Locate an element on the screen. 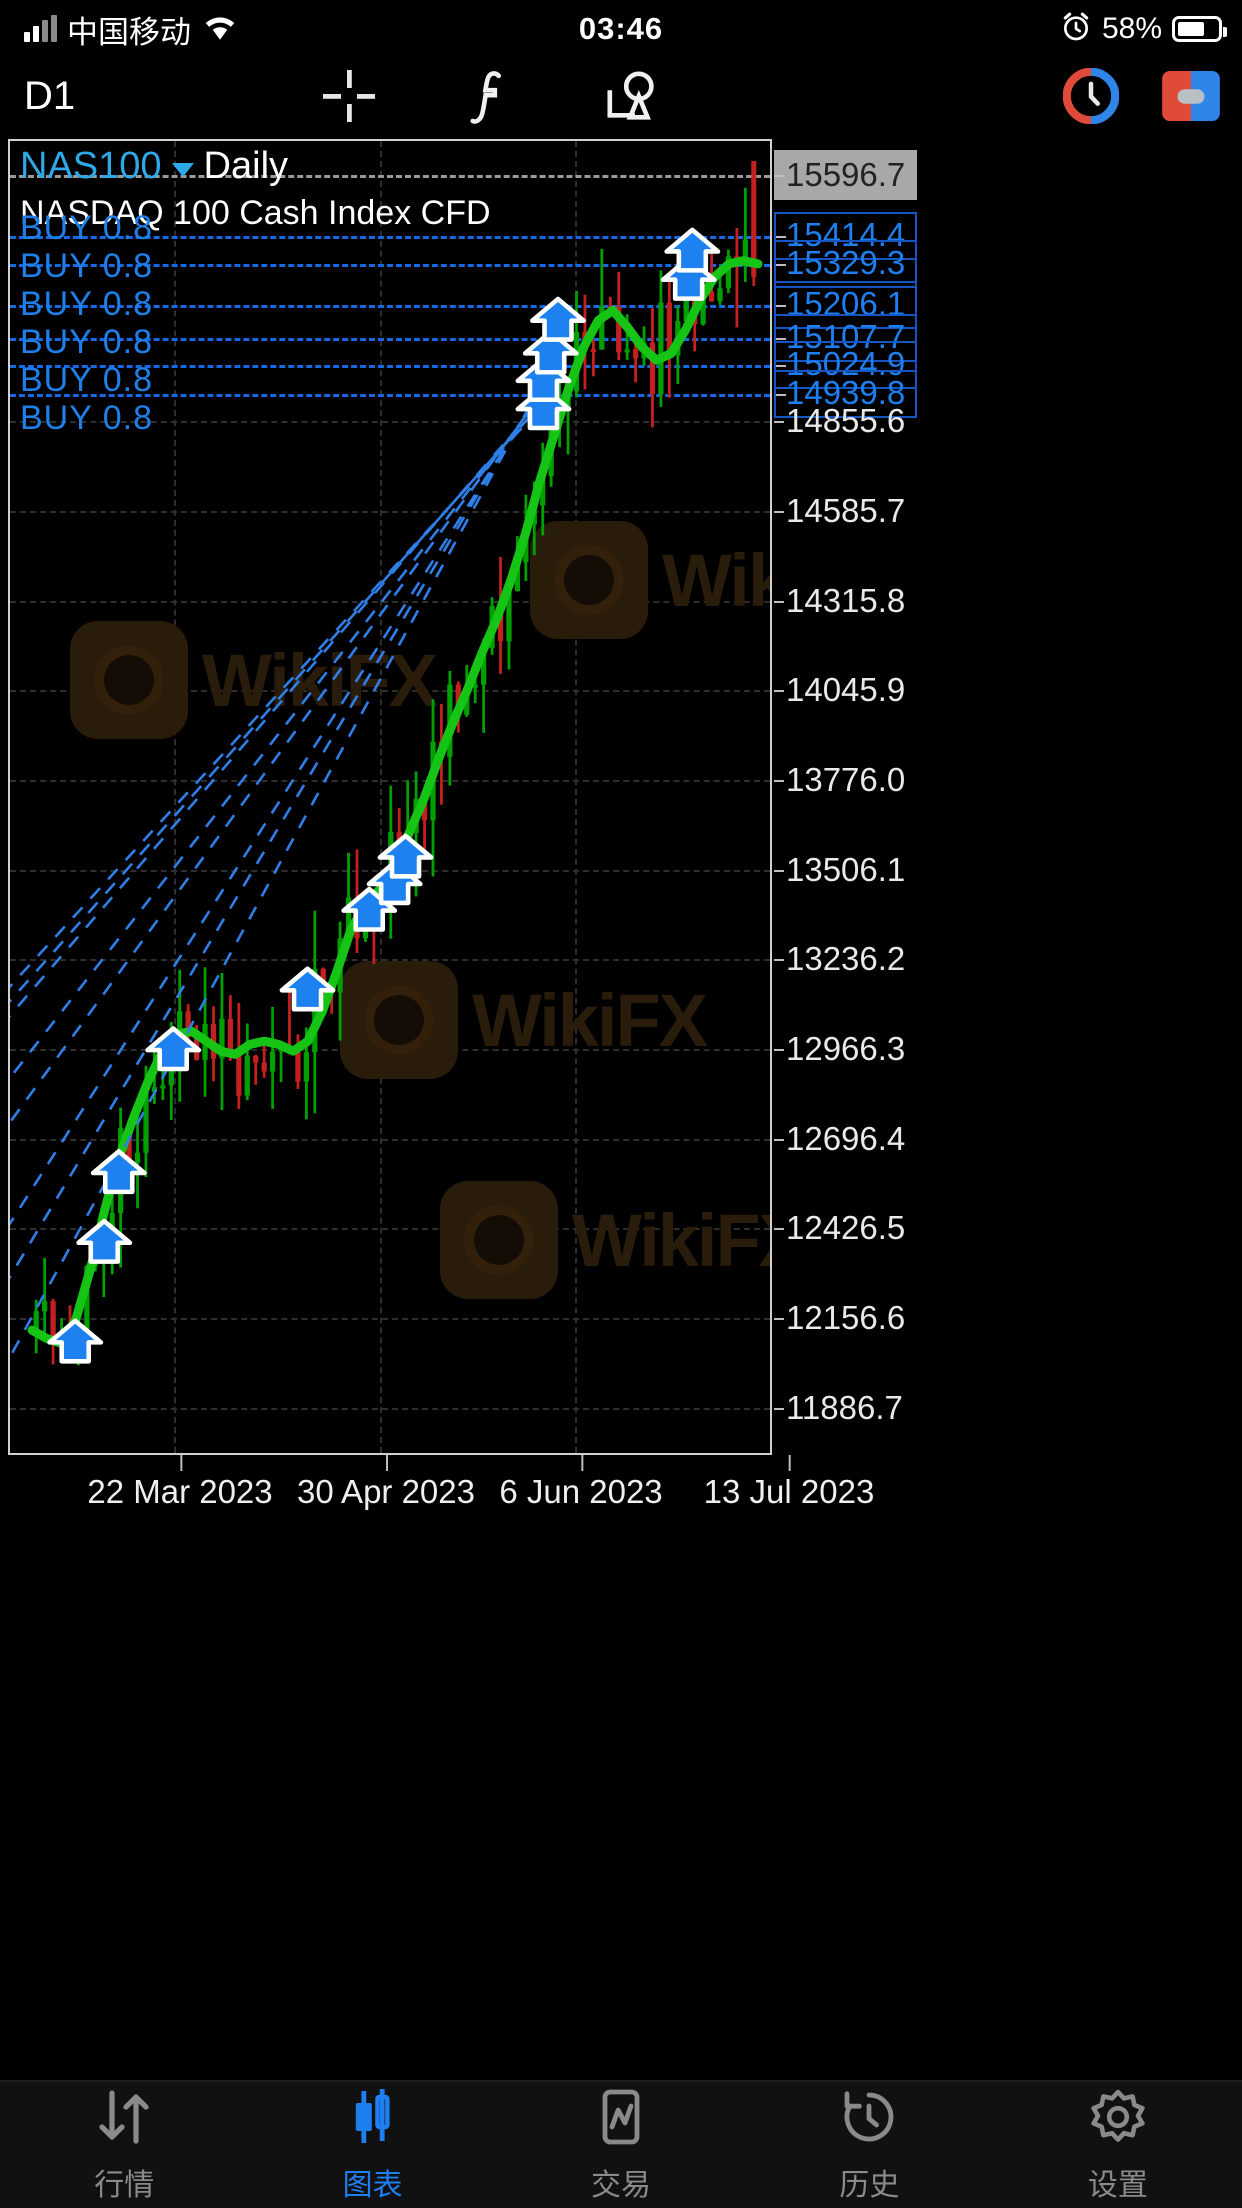 The image size is (1242, 2208). objects-icon is located at coordinates (633, 96).